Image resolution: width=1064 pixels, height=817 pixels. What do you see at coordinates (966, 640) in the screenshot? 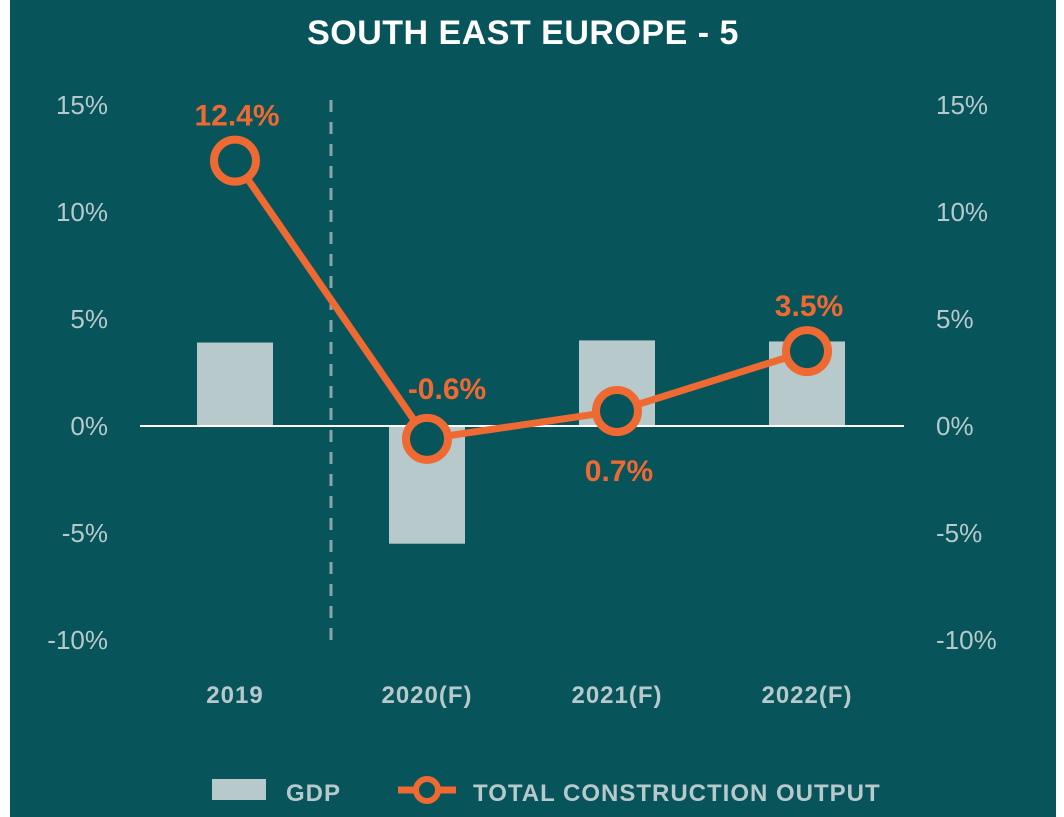
I see `y-tick-right: -10%` at bounding box center [966, 640].